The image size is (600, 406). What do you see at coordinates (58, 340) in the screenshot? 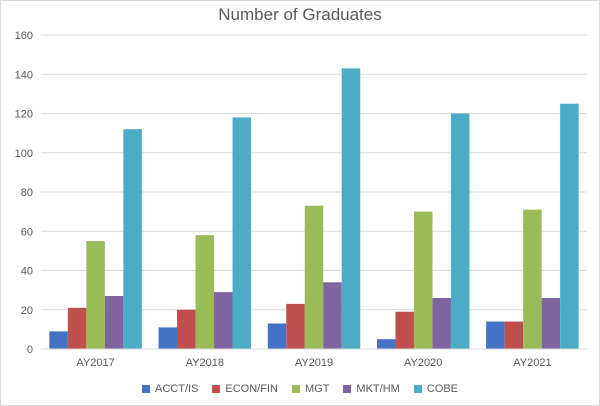
I see `bar-acct-is-ay2017` at bounding box center [58, 340].